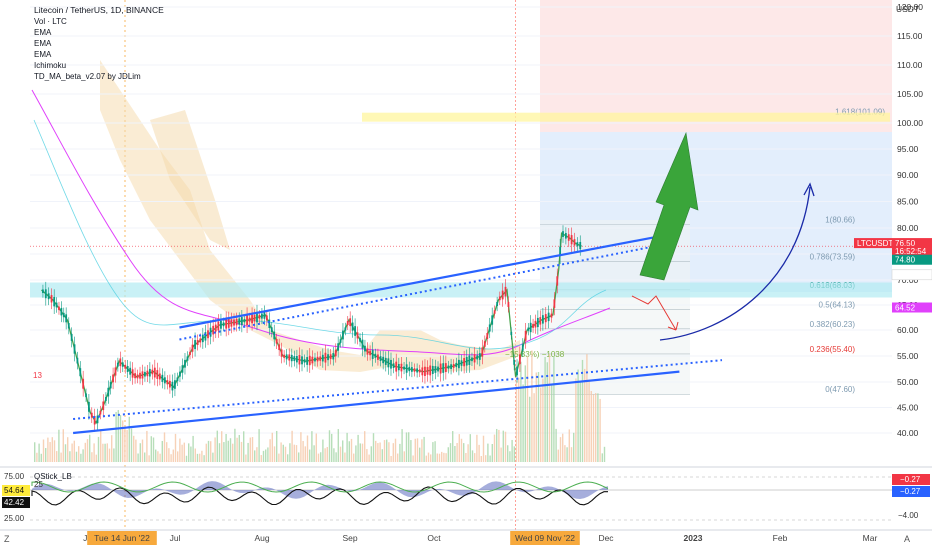 Image resolution: width=932 pixels, height=555 pixels. What do you see at coordinates (7, 539) in the screenshot?
I see `z-icon: Z` at bounding box center [7, 539].